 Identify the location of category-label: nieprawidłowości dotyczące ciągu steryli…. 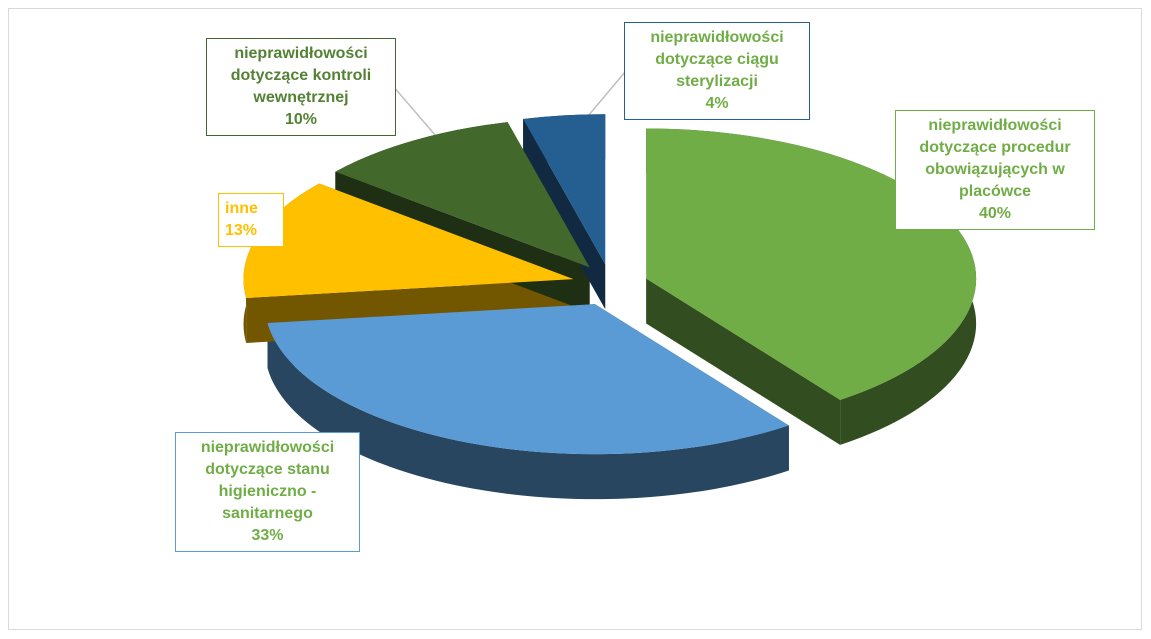
(717, 59).